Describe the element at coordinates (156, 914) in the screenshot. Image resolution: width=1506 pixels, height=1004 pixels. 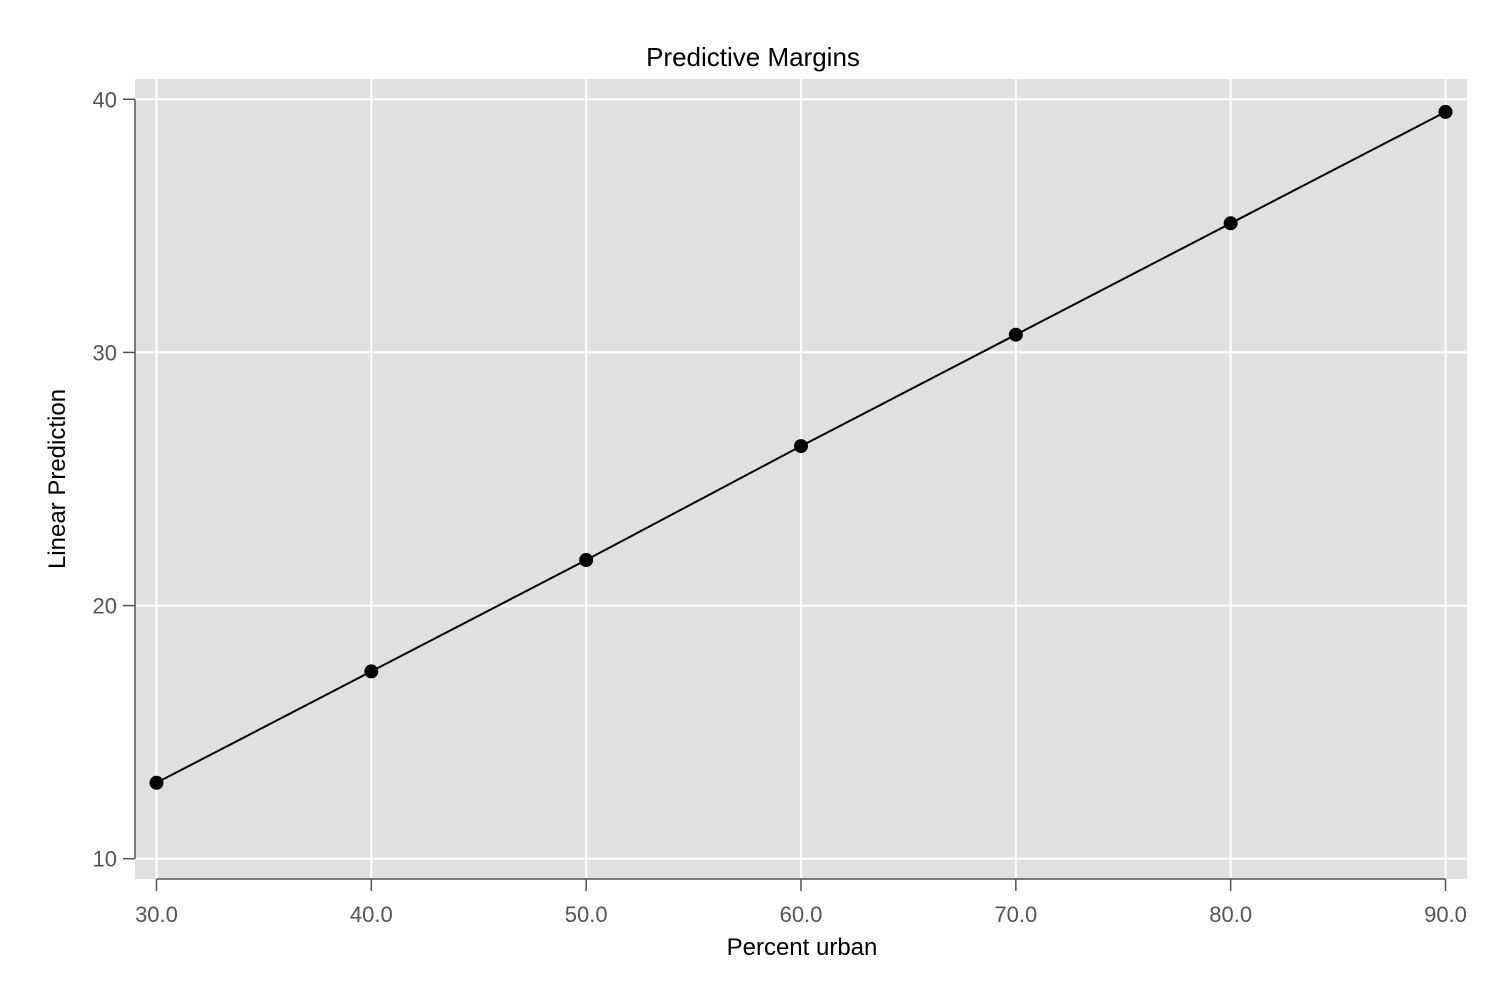
I see `x-tick-label: 30.0` at that location.